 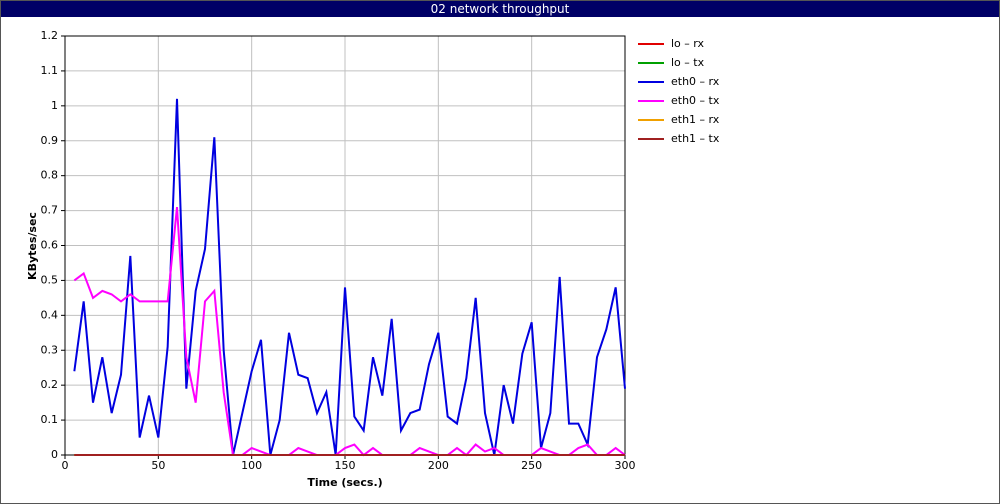 What do you see at coordinates (50, 349) in the screenshot?
I see `y-tick-label: 0.3` at bounding box center [50, 349].